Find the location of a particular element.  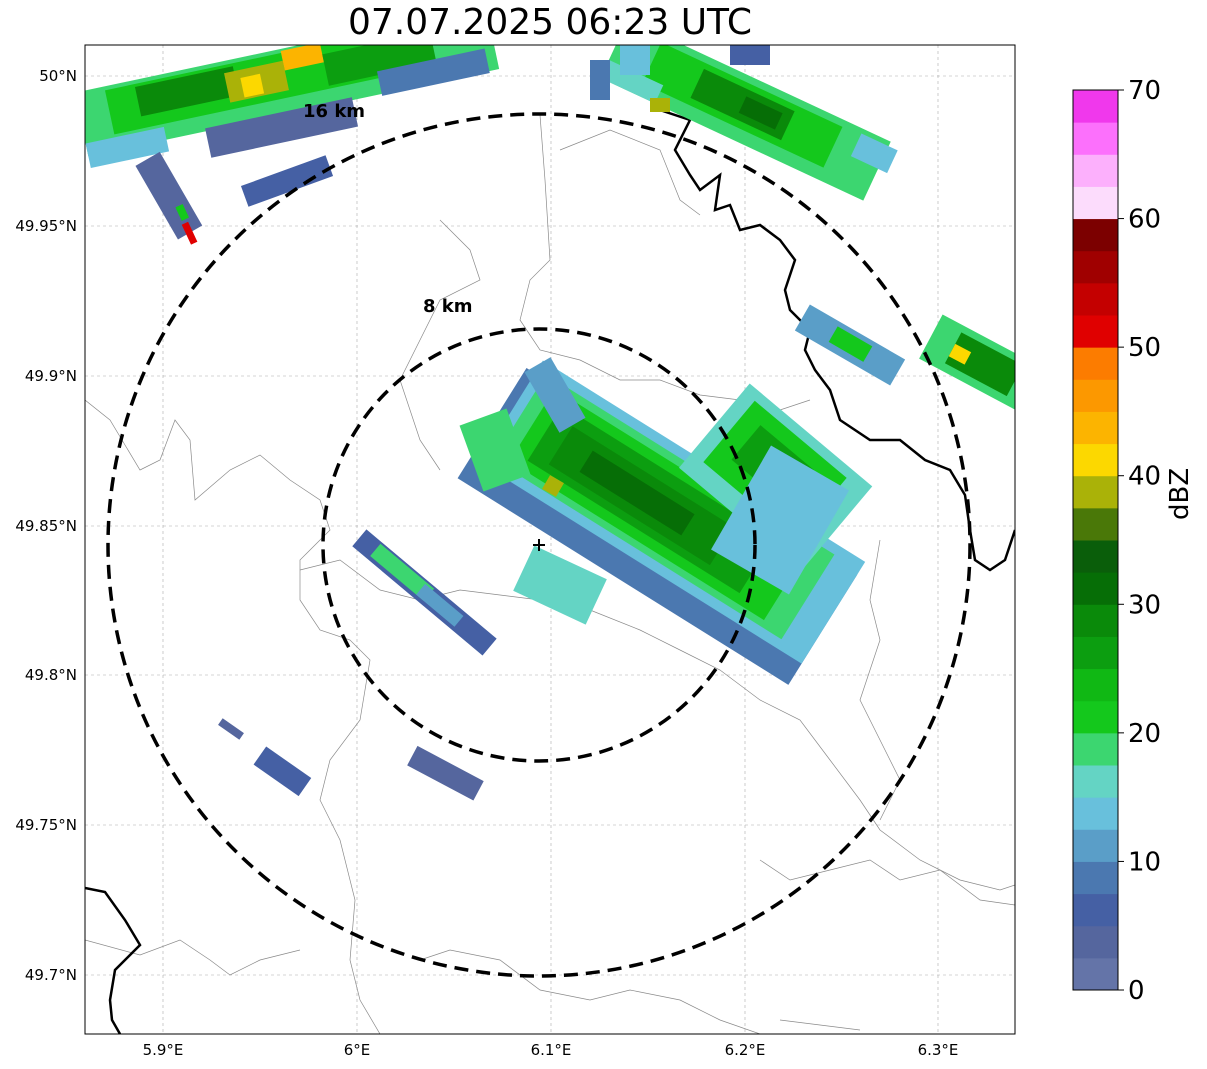

colorbar-tick-label: 60 is located at coordinates (1144, 220).